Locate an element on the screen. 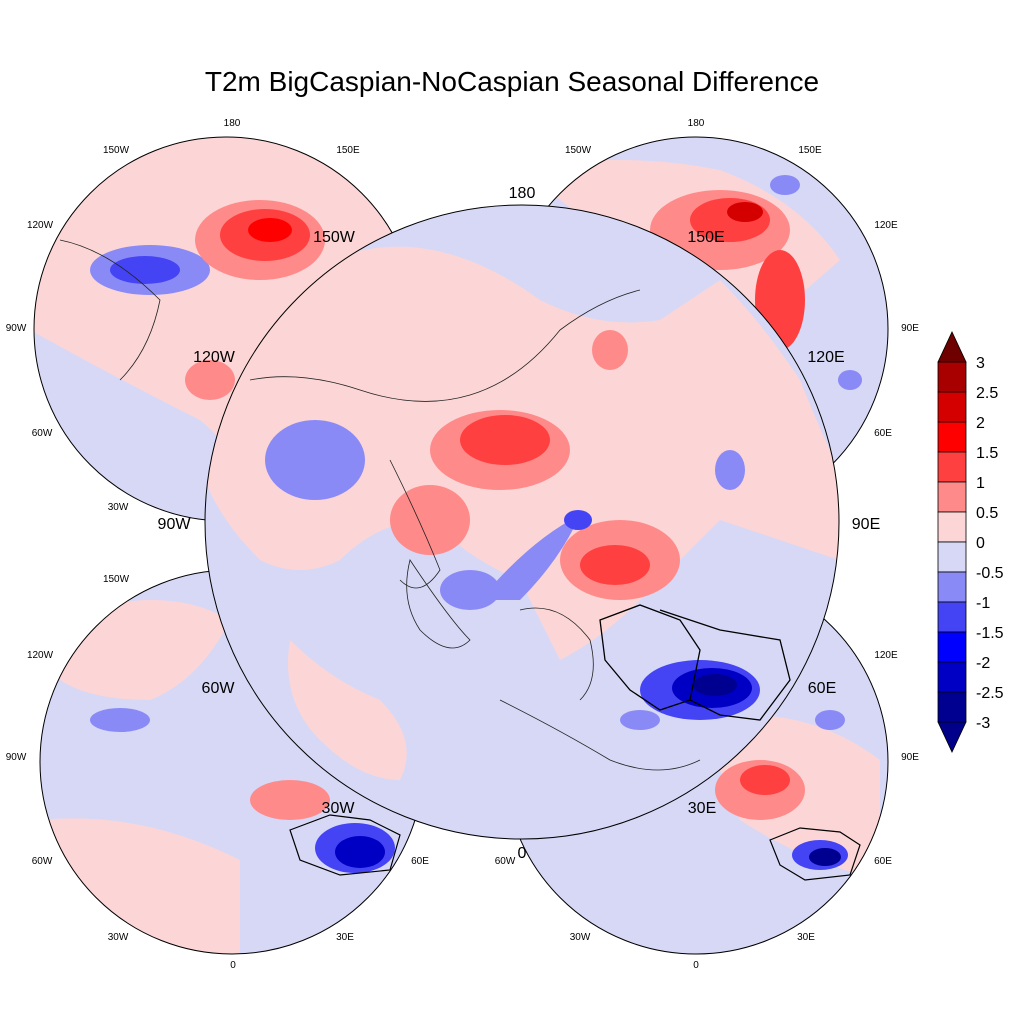  tl-label-150w: 150W is located at coordinates (116, 150).